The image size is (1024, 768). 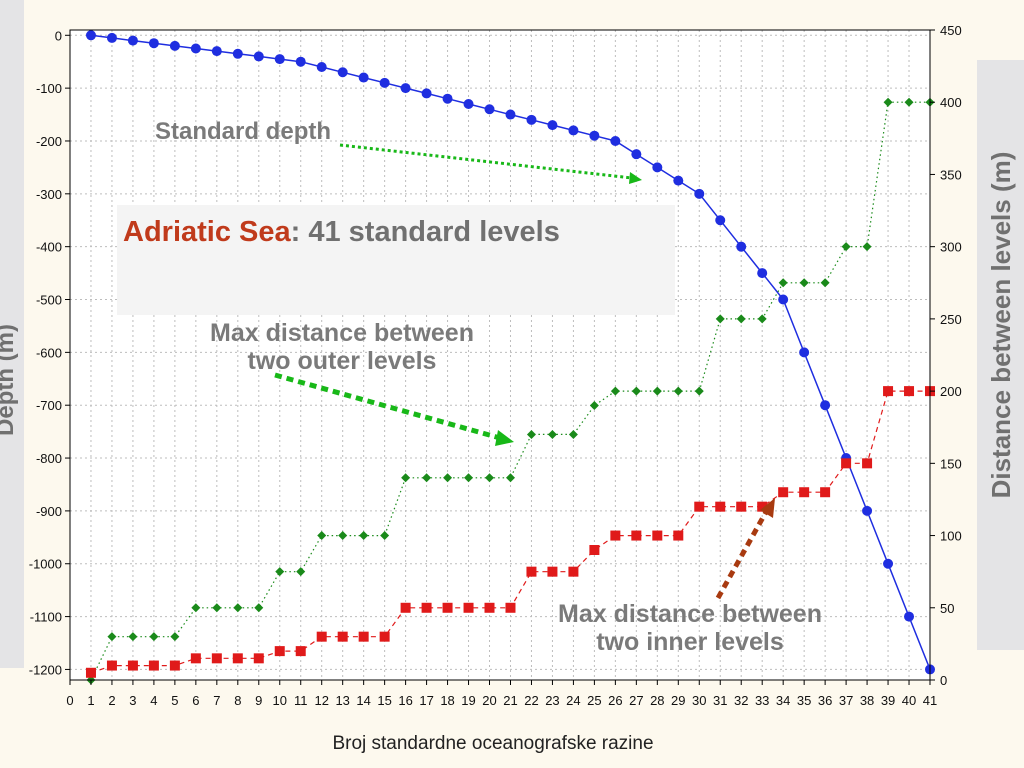 What do you see at coordinates (45, 669) in the screenshot?
I see `y-tick-label: -1200` at bounding box center [45, 669].